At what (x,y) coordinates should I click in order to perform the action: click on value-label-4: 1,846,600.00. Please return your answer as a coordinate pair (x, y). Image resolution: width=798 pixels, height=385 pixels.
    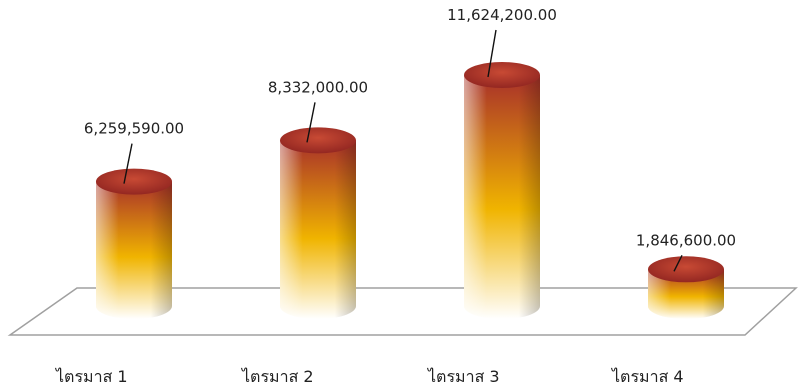
    Looking at the image, I should click on (686, 240).